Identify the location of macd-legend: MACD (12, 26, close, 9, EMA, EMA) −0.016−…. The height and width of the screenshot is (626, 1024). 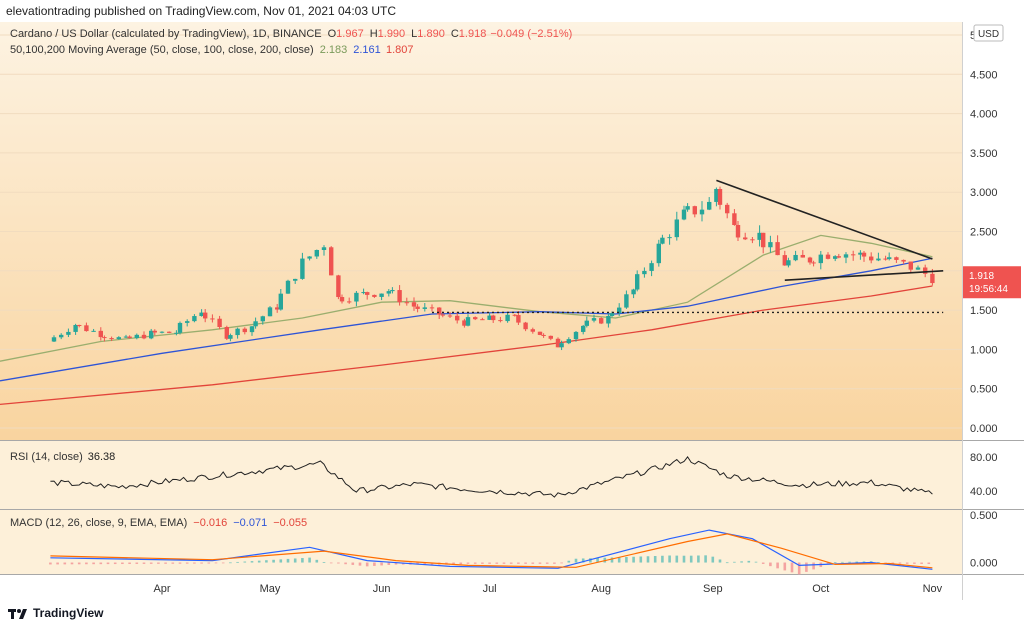
(158, 523).